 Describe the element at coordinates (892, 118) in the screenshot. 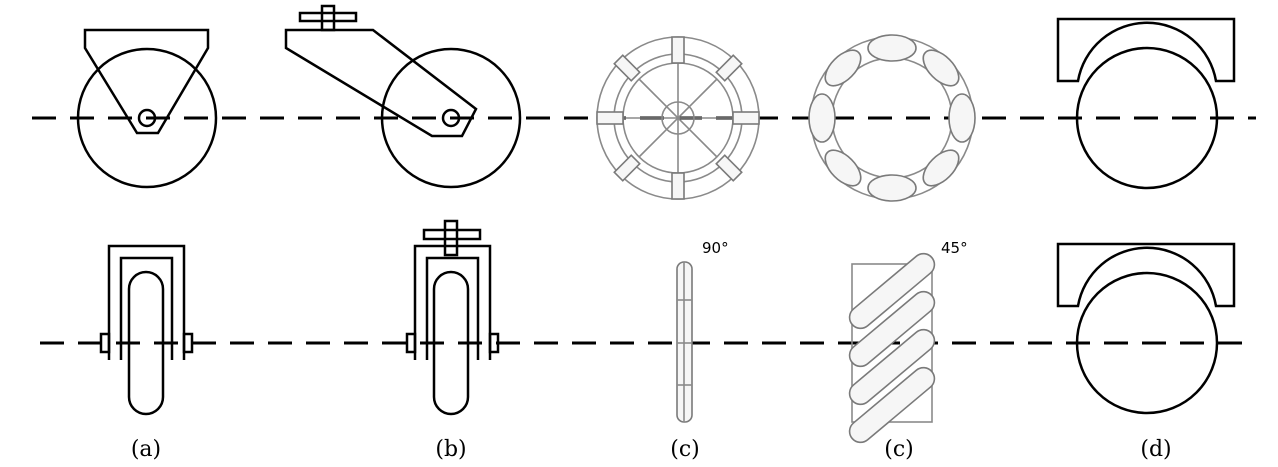

I see `mecanum-wheel-side-view` at that location.